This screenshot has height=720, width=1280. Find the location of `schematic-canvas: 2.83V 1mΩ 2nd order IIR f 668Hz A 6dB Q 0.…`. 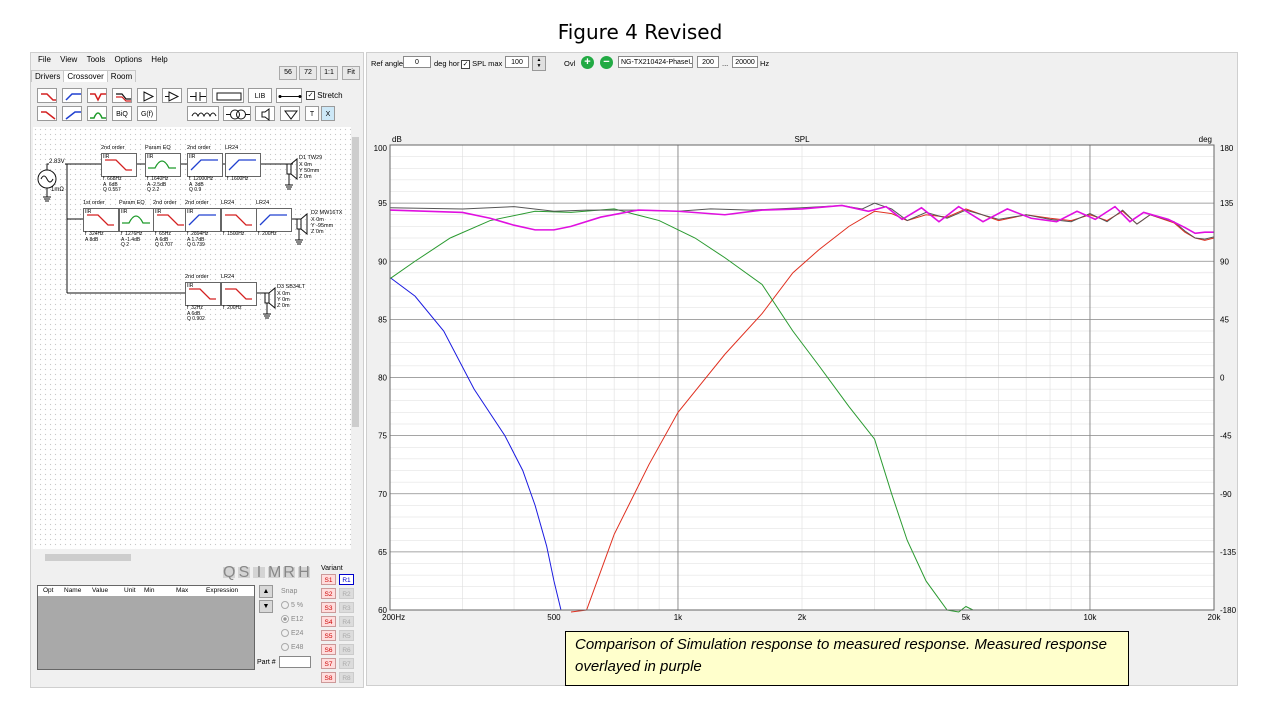

schematic-canvas: 2.83V 1mΩ 2nd order IIR f 668Hz A 6dB Q 0.… is located at coordinates (192, 338).